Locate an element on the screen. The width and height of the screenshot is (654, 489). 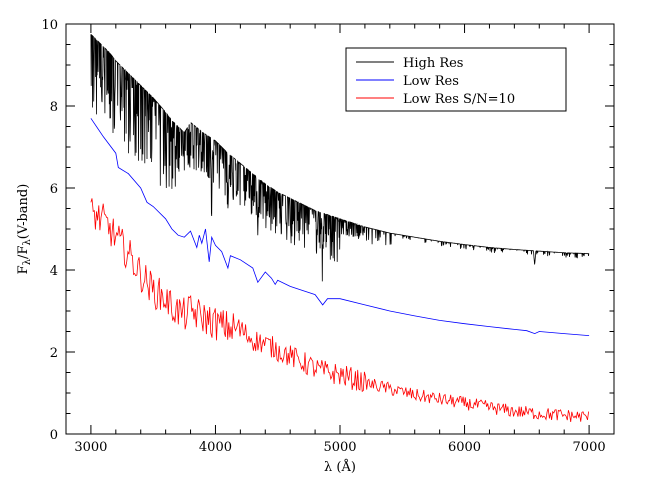
x-tick-label: 7000 is located at coordinates (589, 447).